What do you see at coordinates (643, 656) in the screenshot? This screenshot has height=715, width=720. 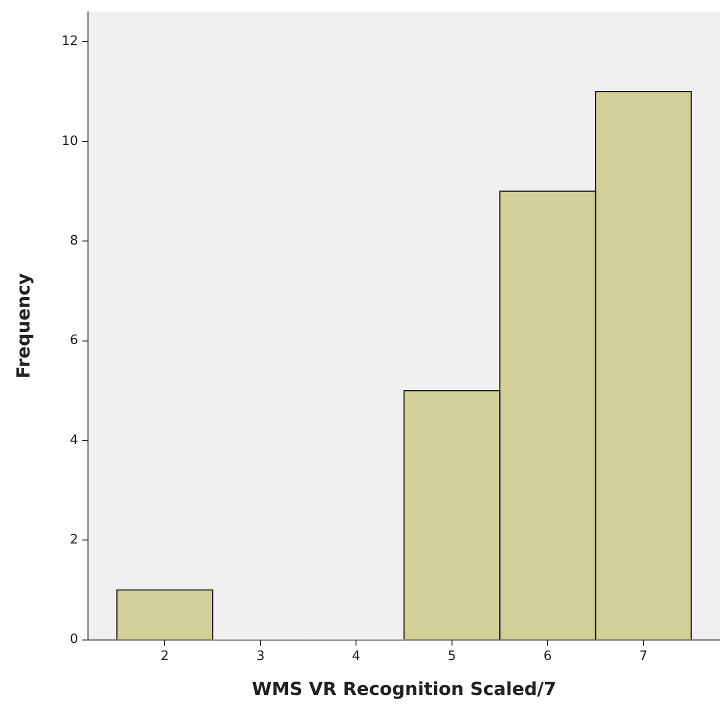 I see `x-tick-label: 7` at bounding box center [643, 656].